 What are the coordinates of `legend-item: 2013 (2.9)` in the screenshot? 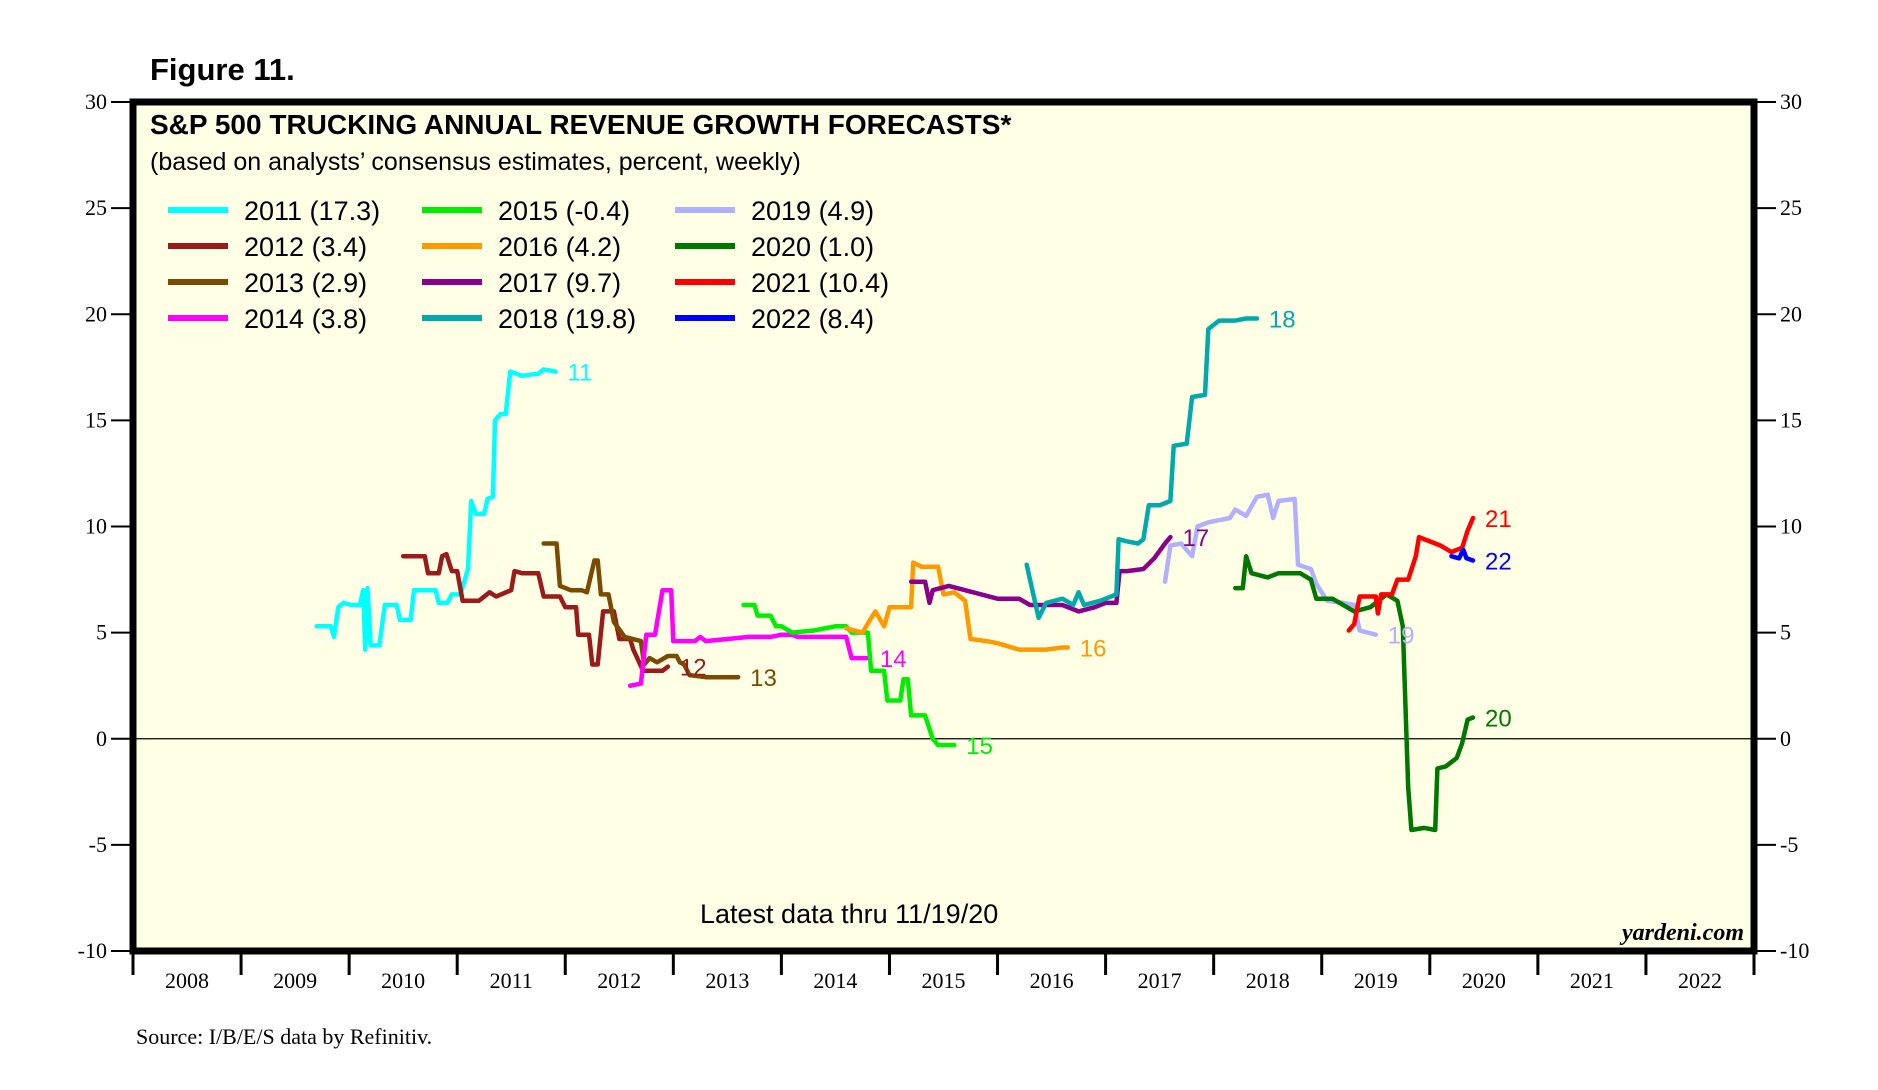 It's located at (267, 283).